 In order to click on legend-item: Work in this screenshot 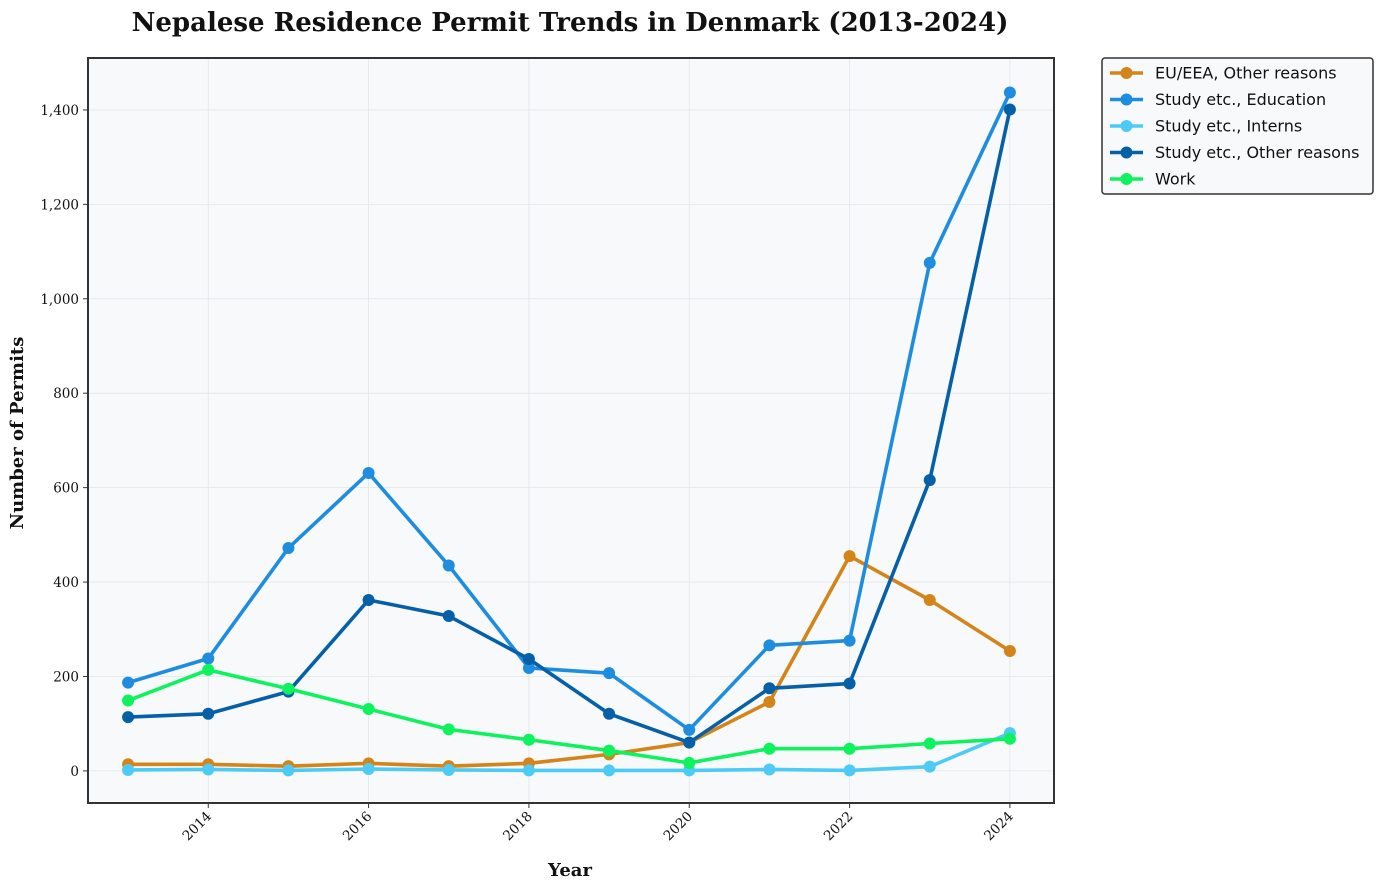, I will do `click(1153, 179)`.